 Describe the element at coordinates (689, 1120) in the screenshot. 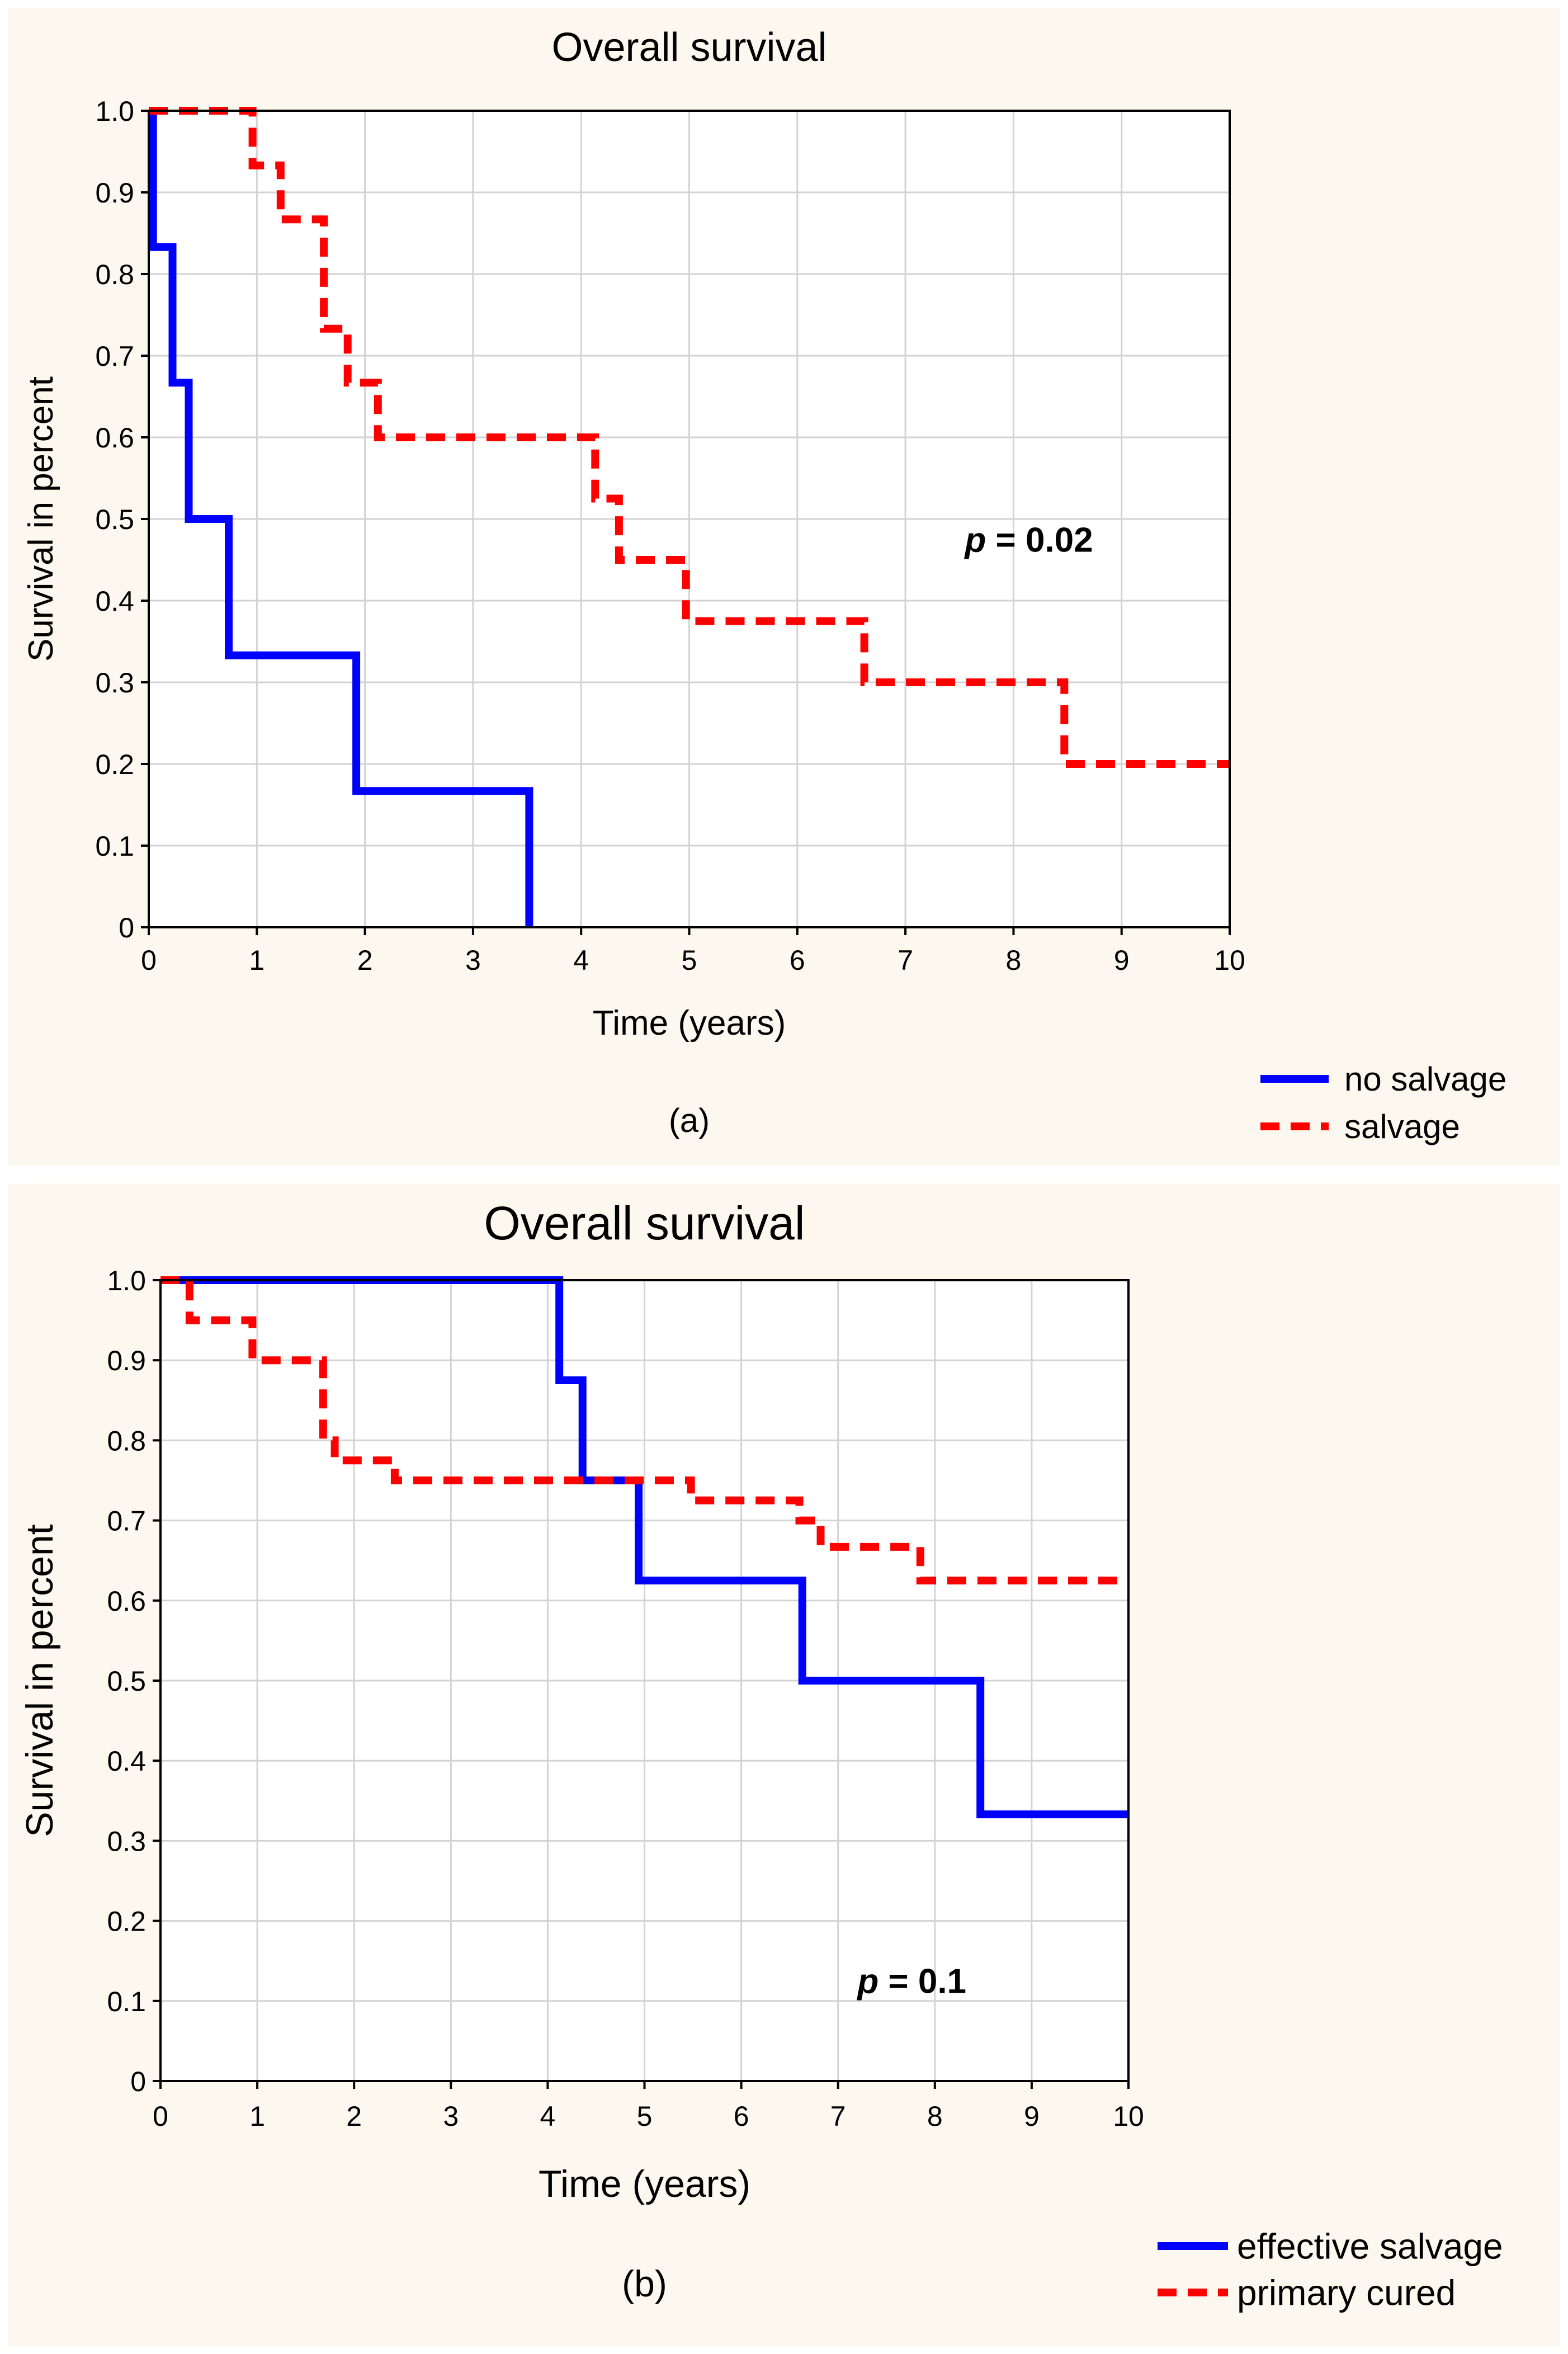

I see `figure-caption: (a)` at that location.